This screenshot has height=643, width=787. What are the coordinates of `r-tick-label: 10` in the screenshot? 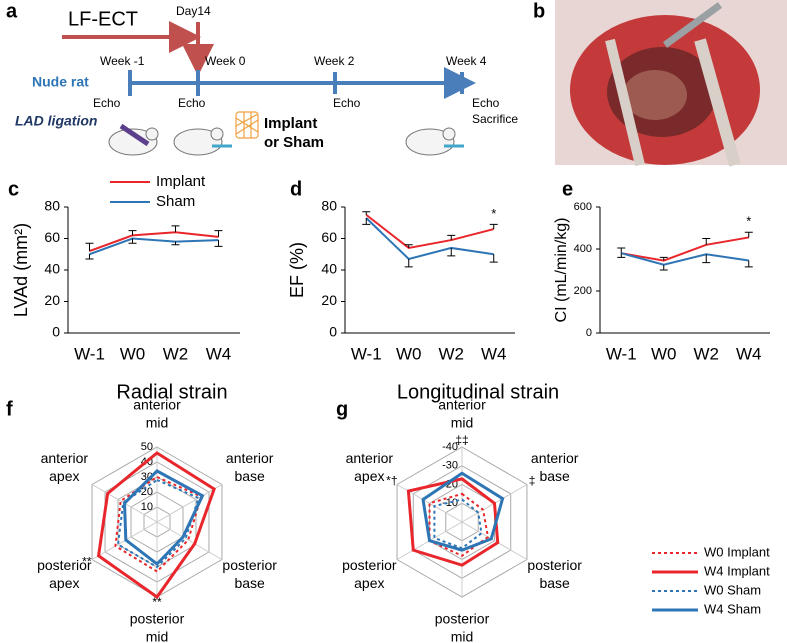 It's located at (147, 507).